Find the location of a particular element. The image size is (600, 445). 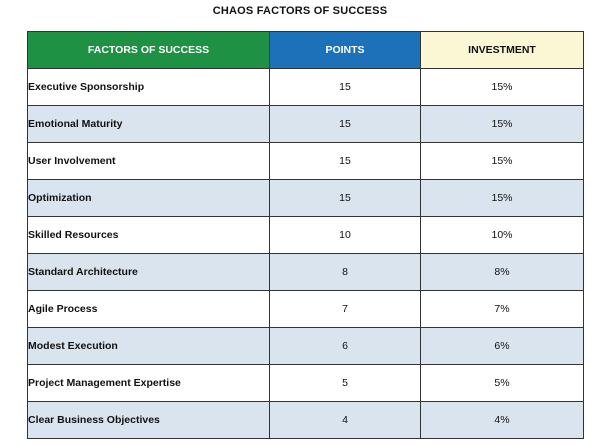

points-column-header: POINTS is located at coordinates (345, 50).